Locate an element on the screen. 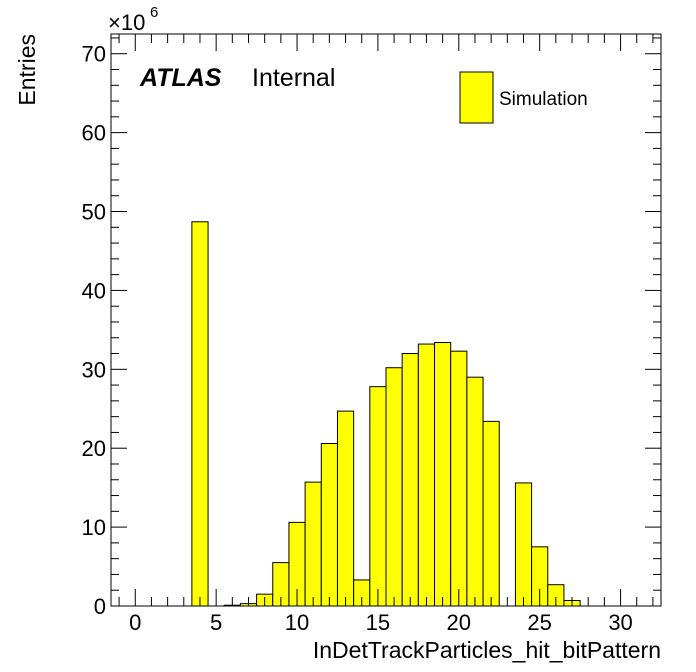 The width and height of the screenshot is (696, 672). y-multiplier-base: ×10 is located at coordinates (126, 22).